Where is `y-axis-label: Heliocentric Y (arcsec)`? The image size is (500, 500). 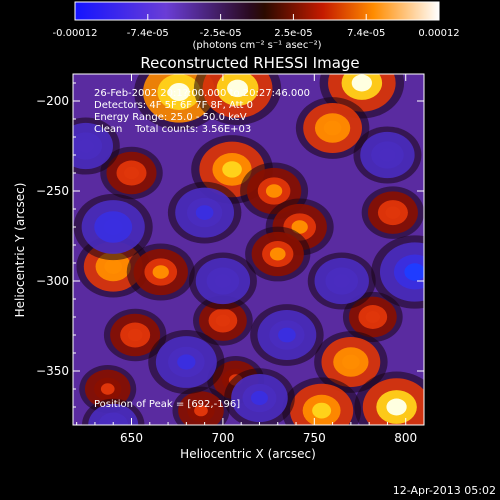 y-axis-label: Heliocentric Y (arcsec) is located at coordinates (20, 250).